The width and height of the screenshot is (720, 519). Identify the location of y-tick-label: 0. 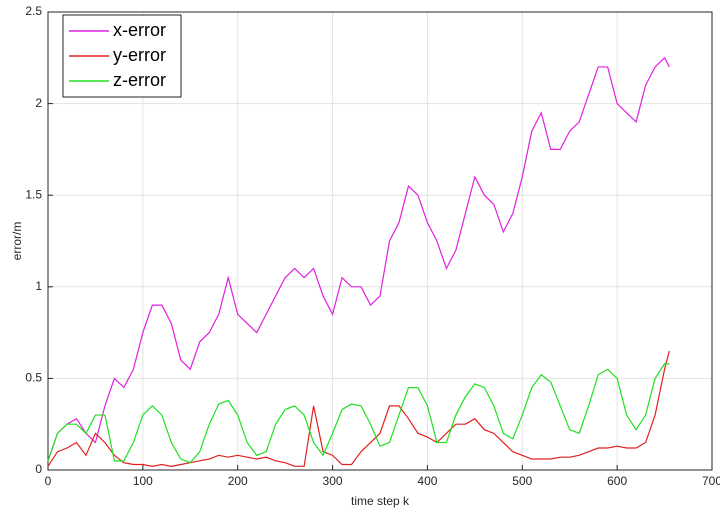
(38, 469).